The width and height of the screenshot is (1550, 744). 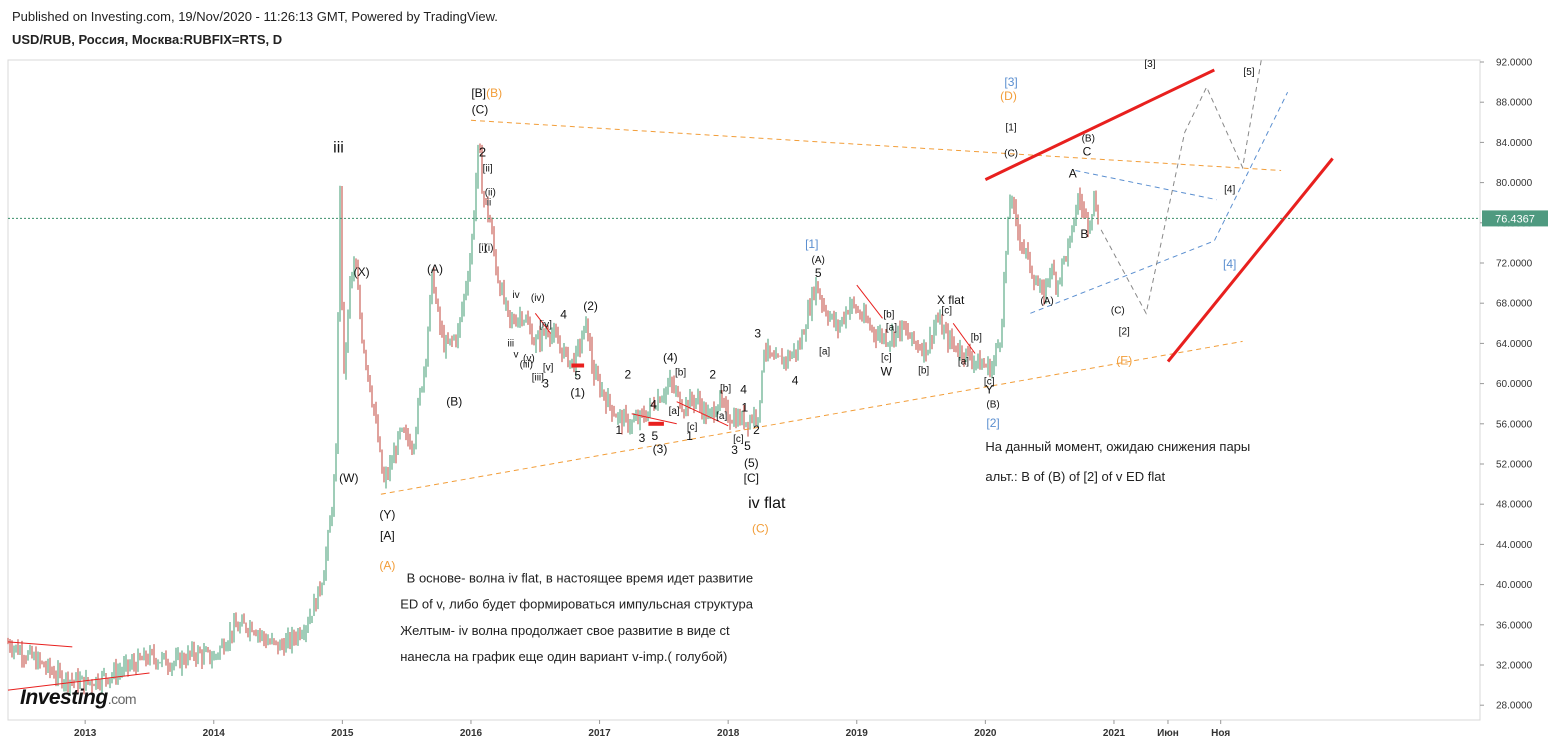 What do you see at coordinates (577, 393) in the screenshot?
I see `wave-label: (1)` at bounding box center [577, 393].